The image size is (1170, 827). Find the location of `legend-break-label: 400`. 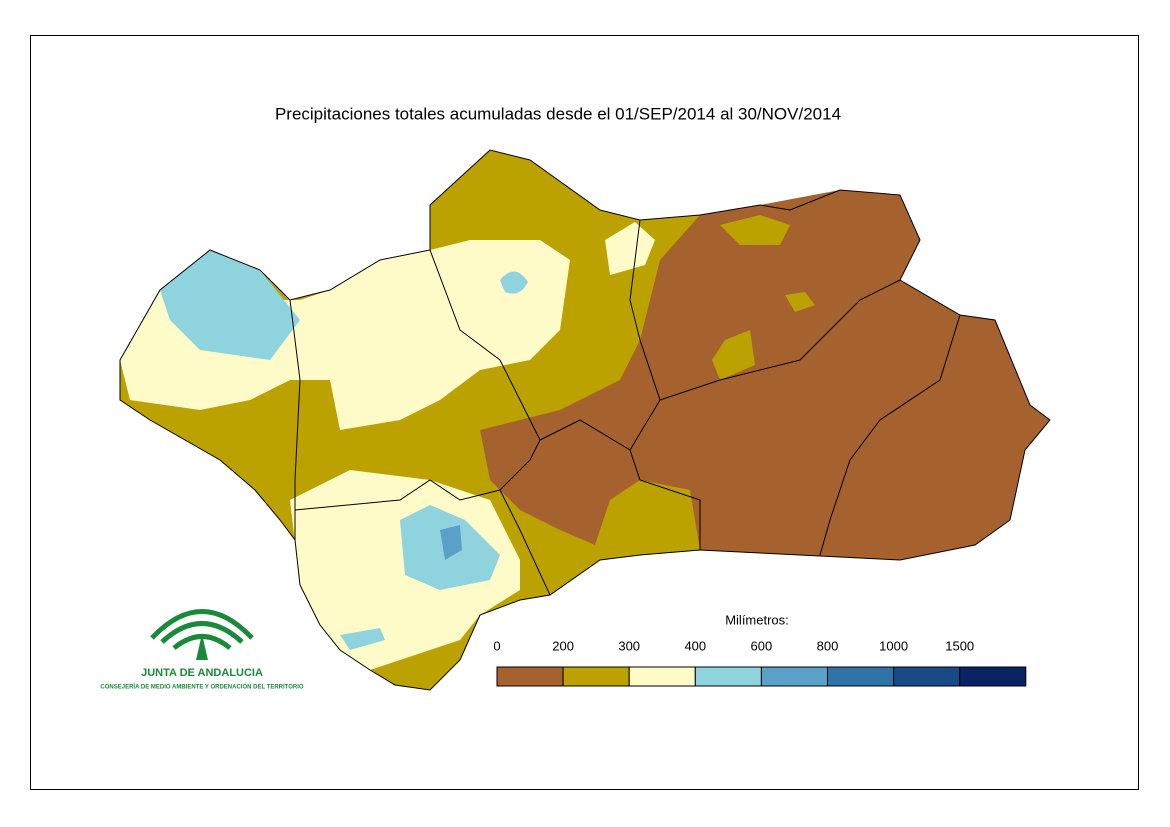

legend-break-label: 400 is located at coordinates (695, 645).